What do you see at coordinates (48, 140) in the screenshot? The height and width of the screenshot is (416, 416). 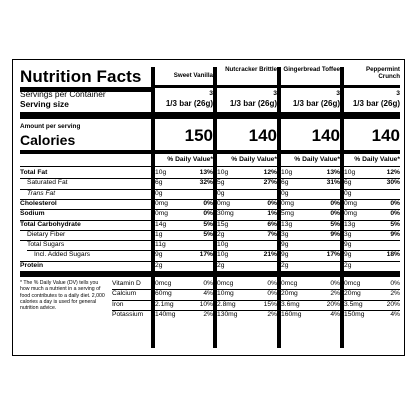 I see `calories-label: Calories` at bounding box center [48, 140].